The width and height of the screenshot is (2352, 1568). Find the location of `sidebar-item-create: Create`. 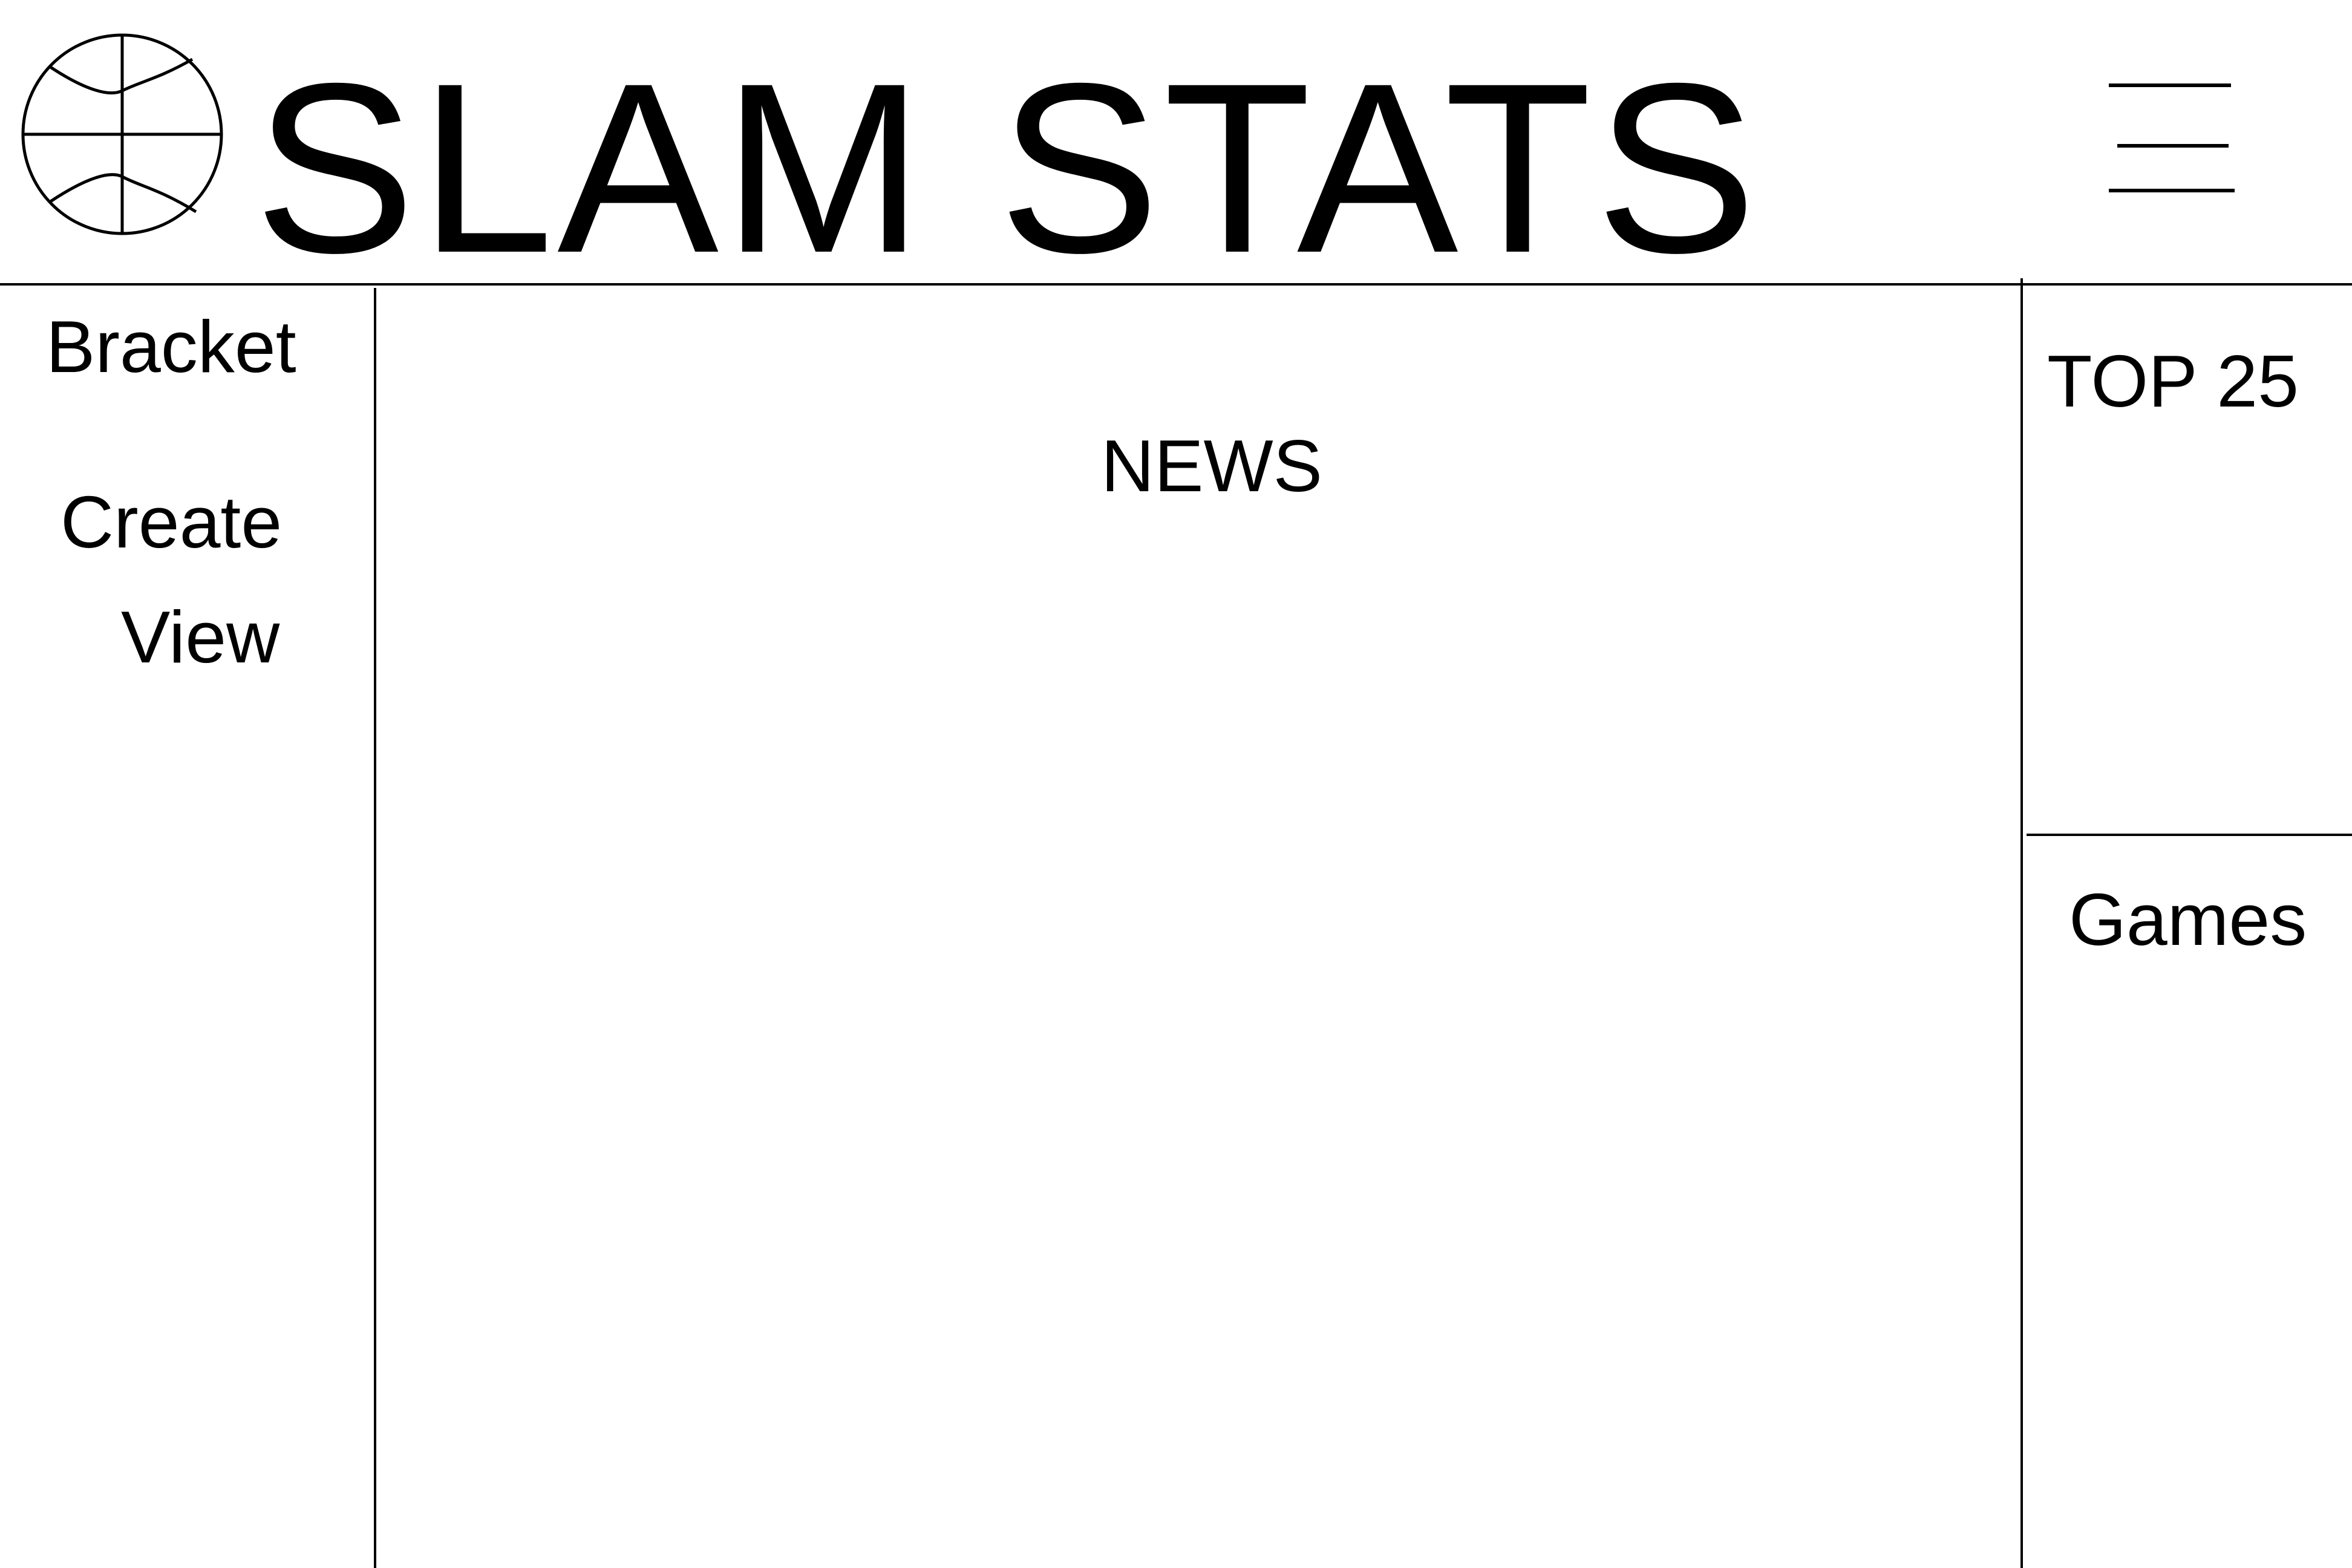

sidebar-item-create: Create is located at coordinates (171, 522).